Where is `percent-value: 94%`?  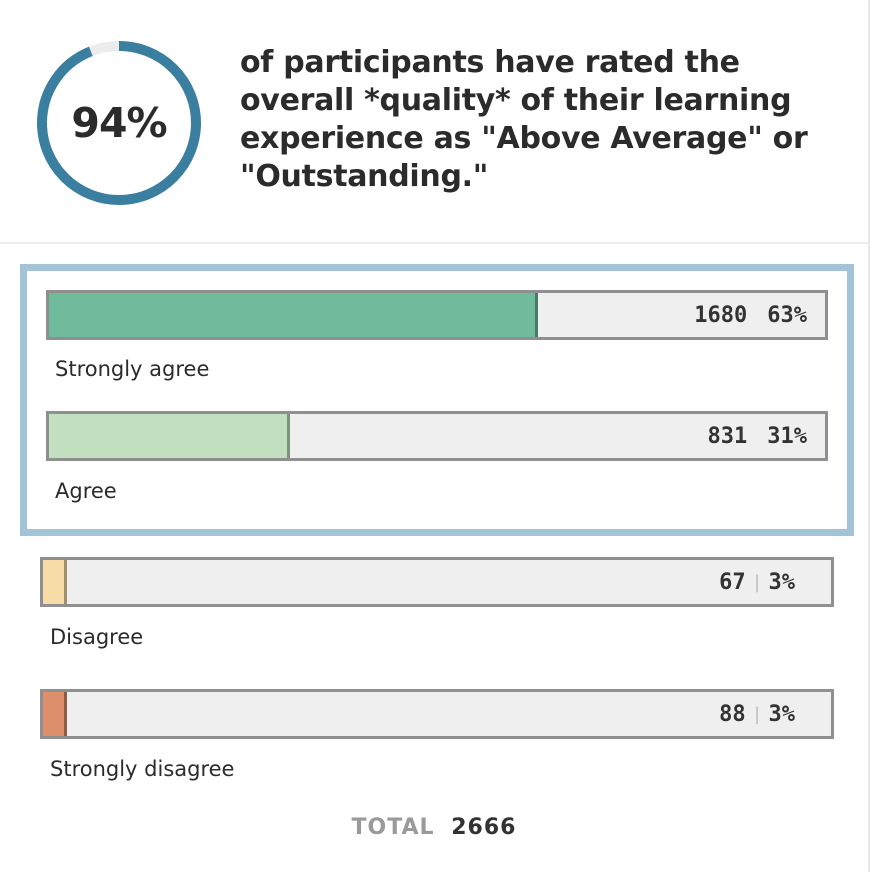 percent-value: 94% is located at coordinates (119, 123).